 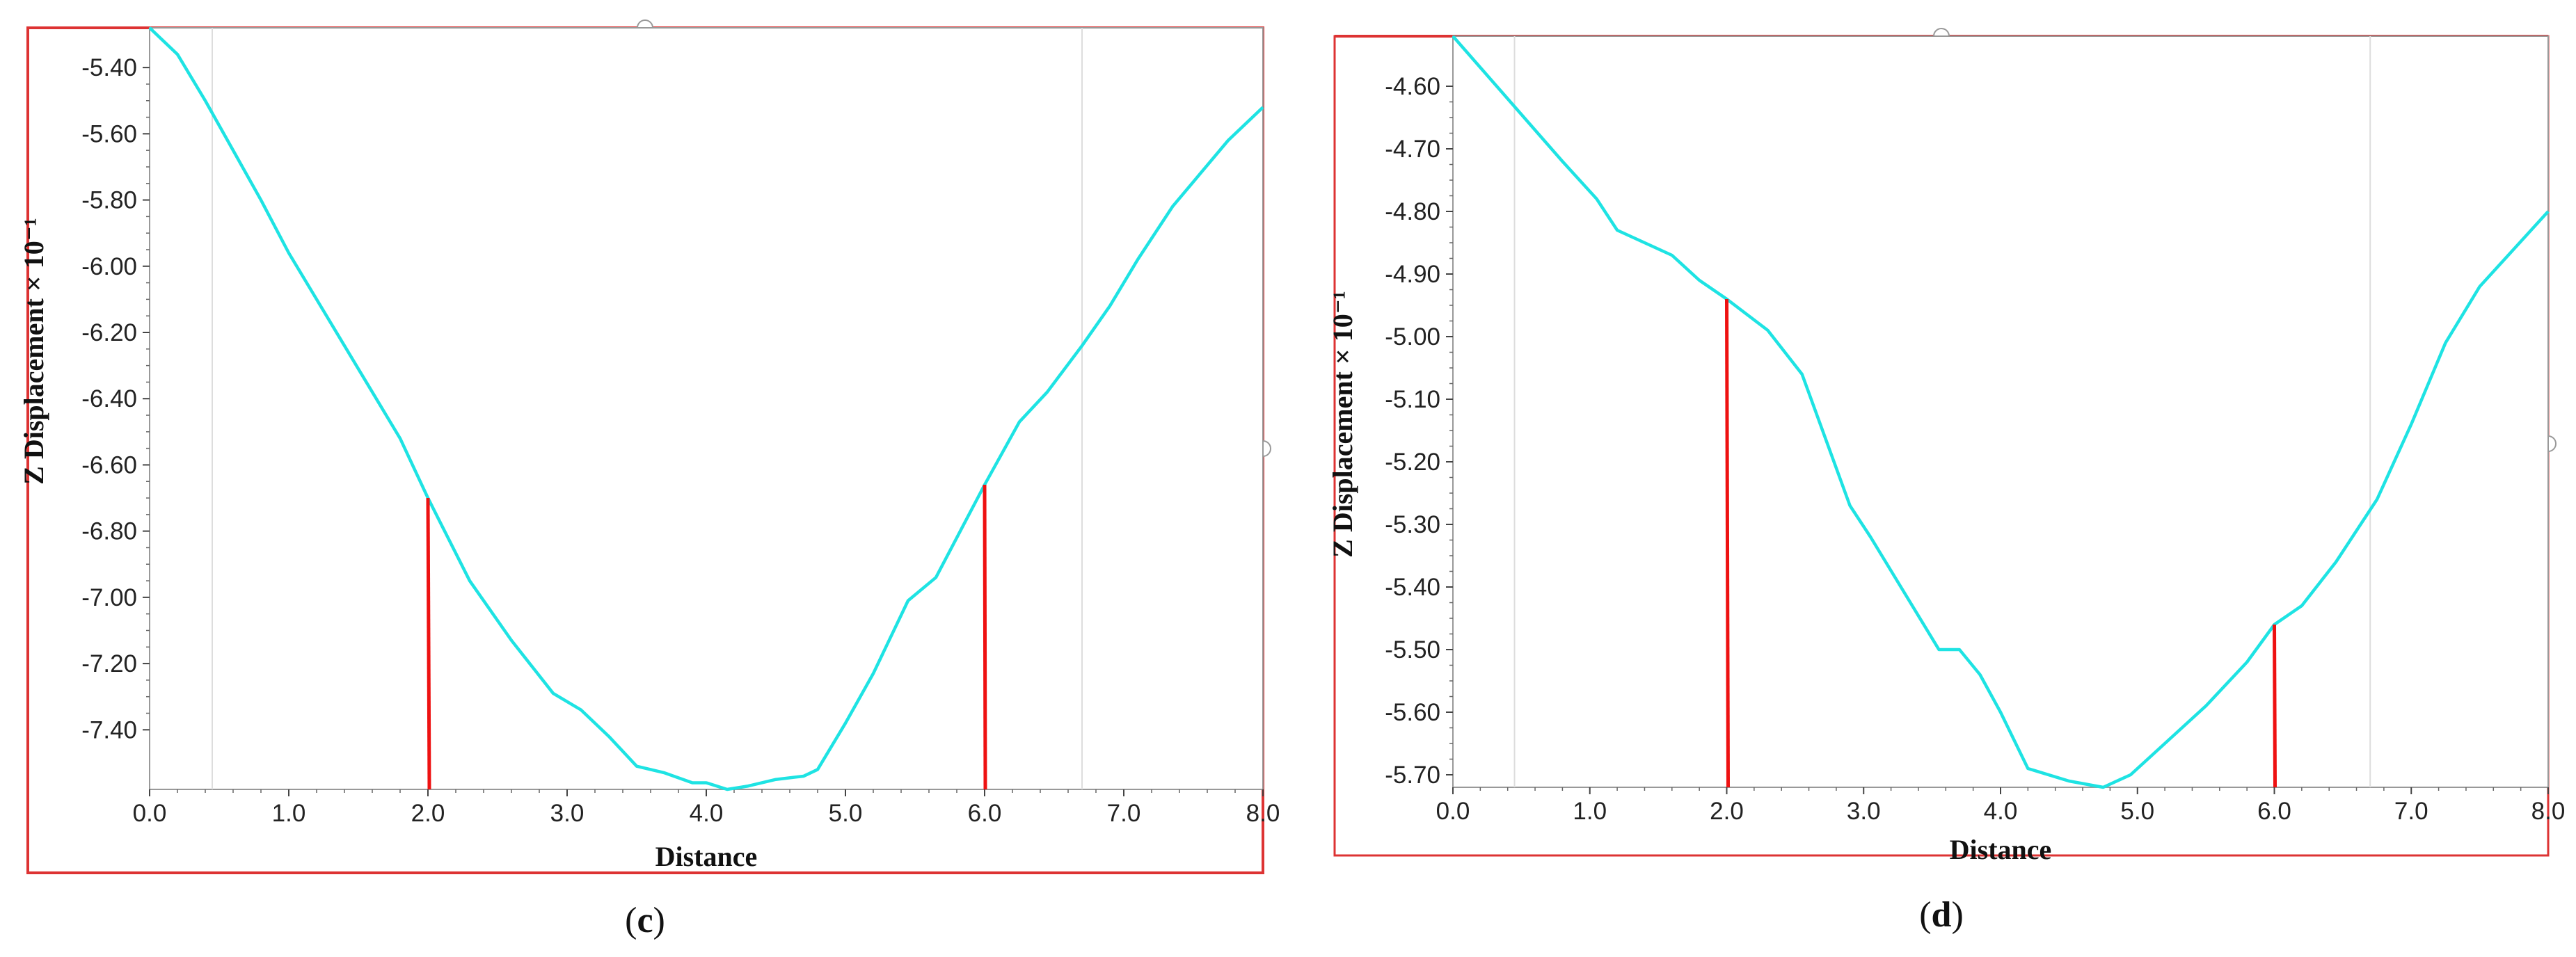 What do you see at coordinates (985, 813) in the screenshot?
I see `panel-c-xtick-label-6: 6.0` at bounding box center [985, 813].